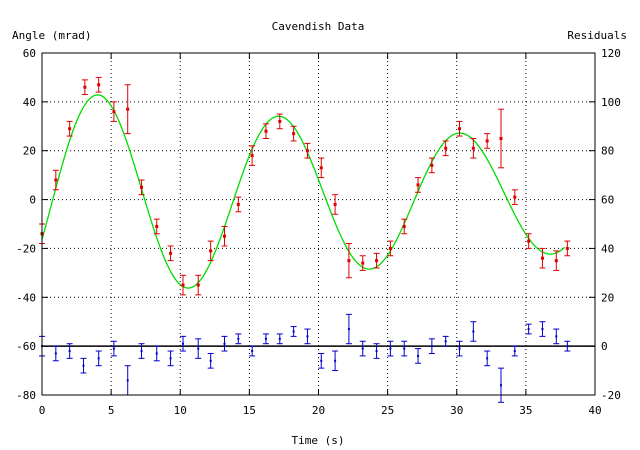  I want to click on y2-tick-label: -20, so click(611, 395).